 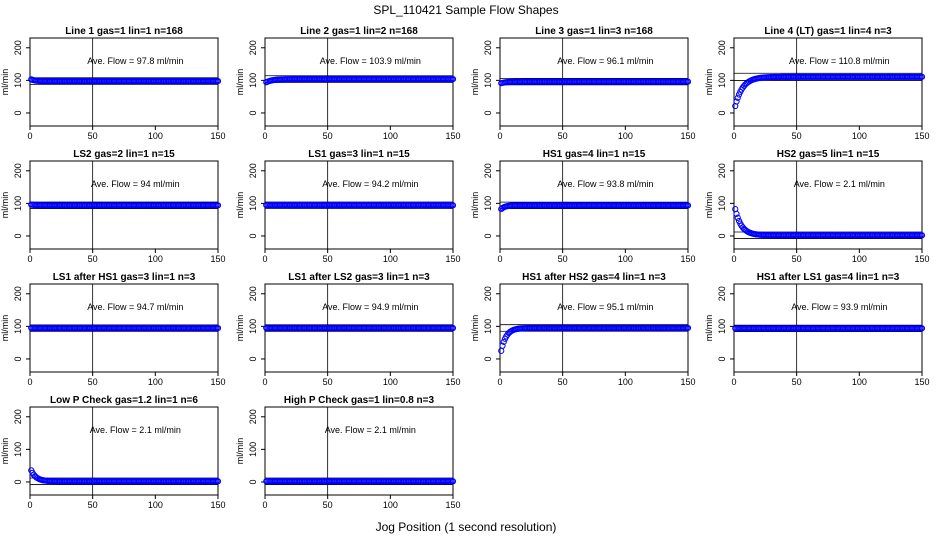 I want to click on panel-title: LS1 after LS2 gas=3 lin=1 n=3, so click(x=359, y=277).